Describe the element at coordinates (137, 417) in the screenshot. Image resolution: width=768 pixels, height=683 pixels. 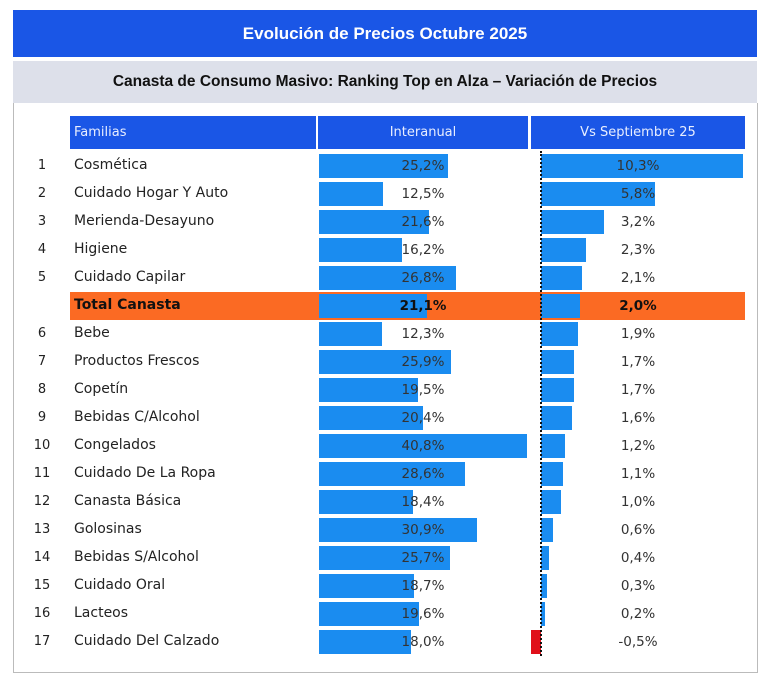
I see `family-name: Bebidas C/Alcohol` at that location.